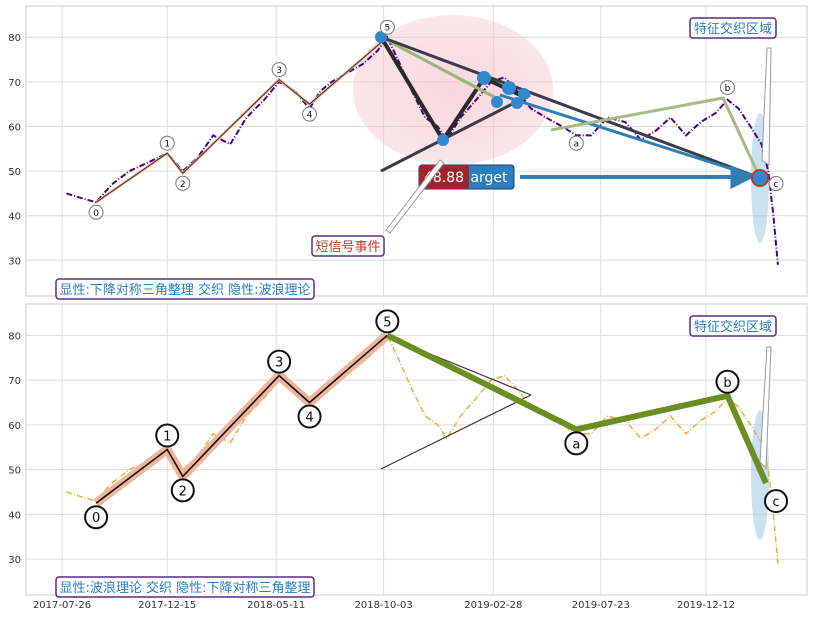 This screenshot has height=617, width=813. I want to click on top-triangle-lower, so click(455, 133).